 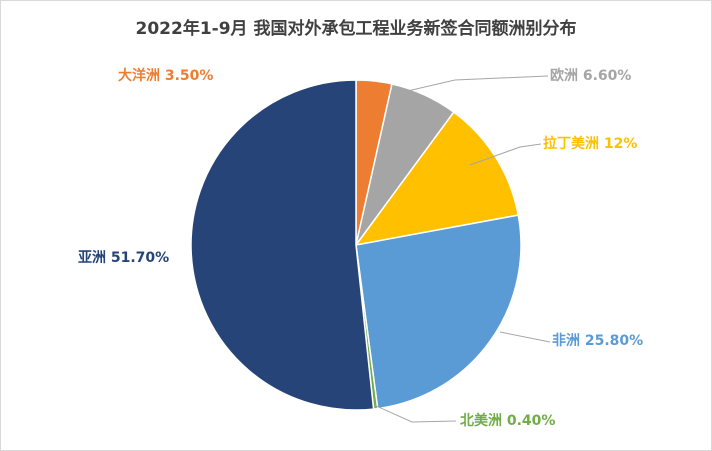 What do you see at coordinates (356, 29) in the screenshot?
I see `chart-title: 2022年1-9月 我国对外承包工程业务新签合同额洲别分布` at bounding box center [356, 29].